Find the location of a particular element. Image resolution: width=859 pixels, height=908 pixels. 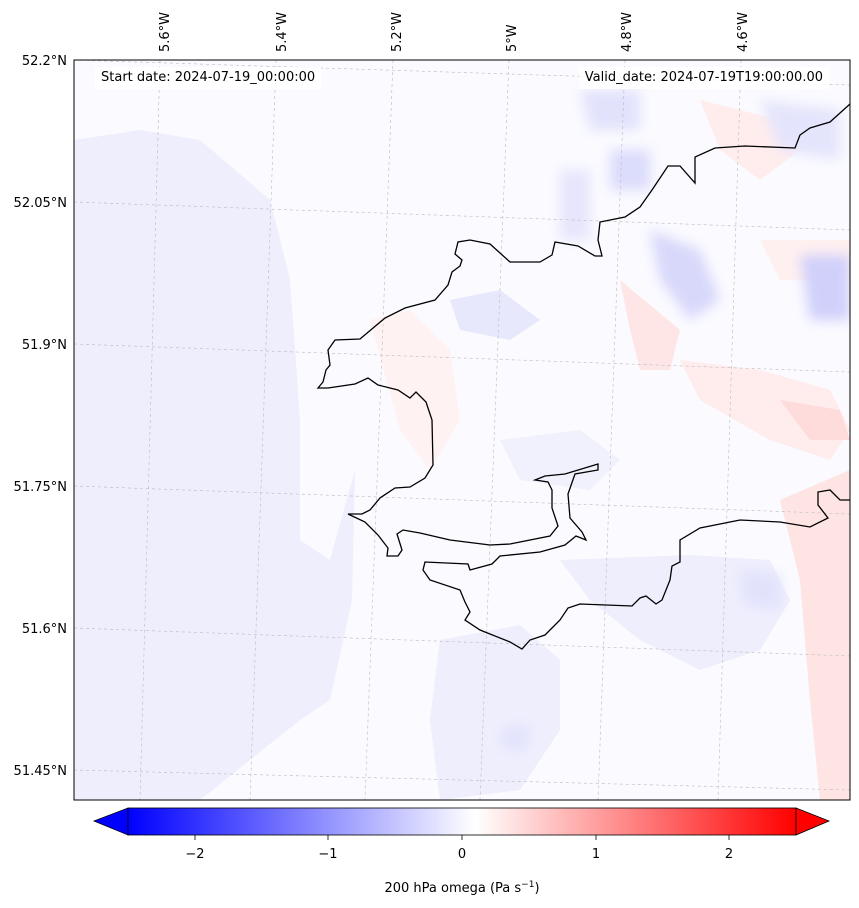

lat-label: 51.9°N is located at coordinates (44, 345).